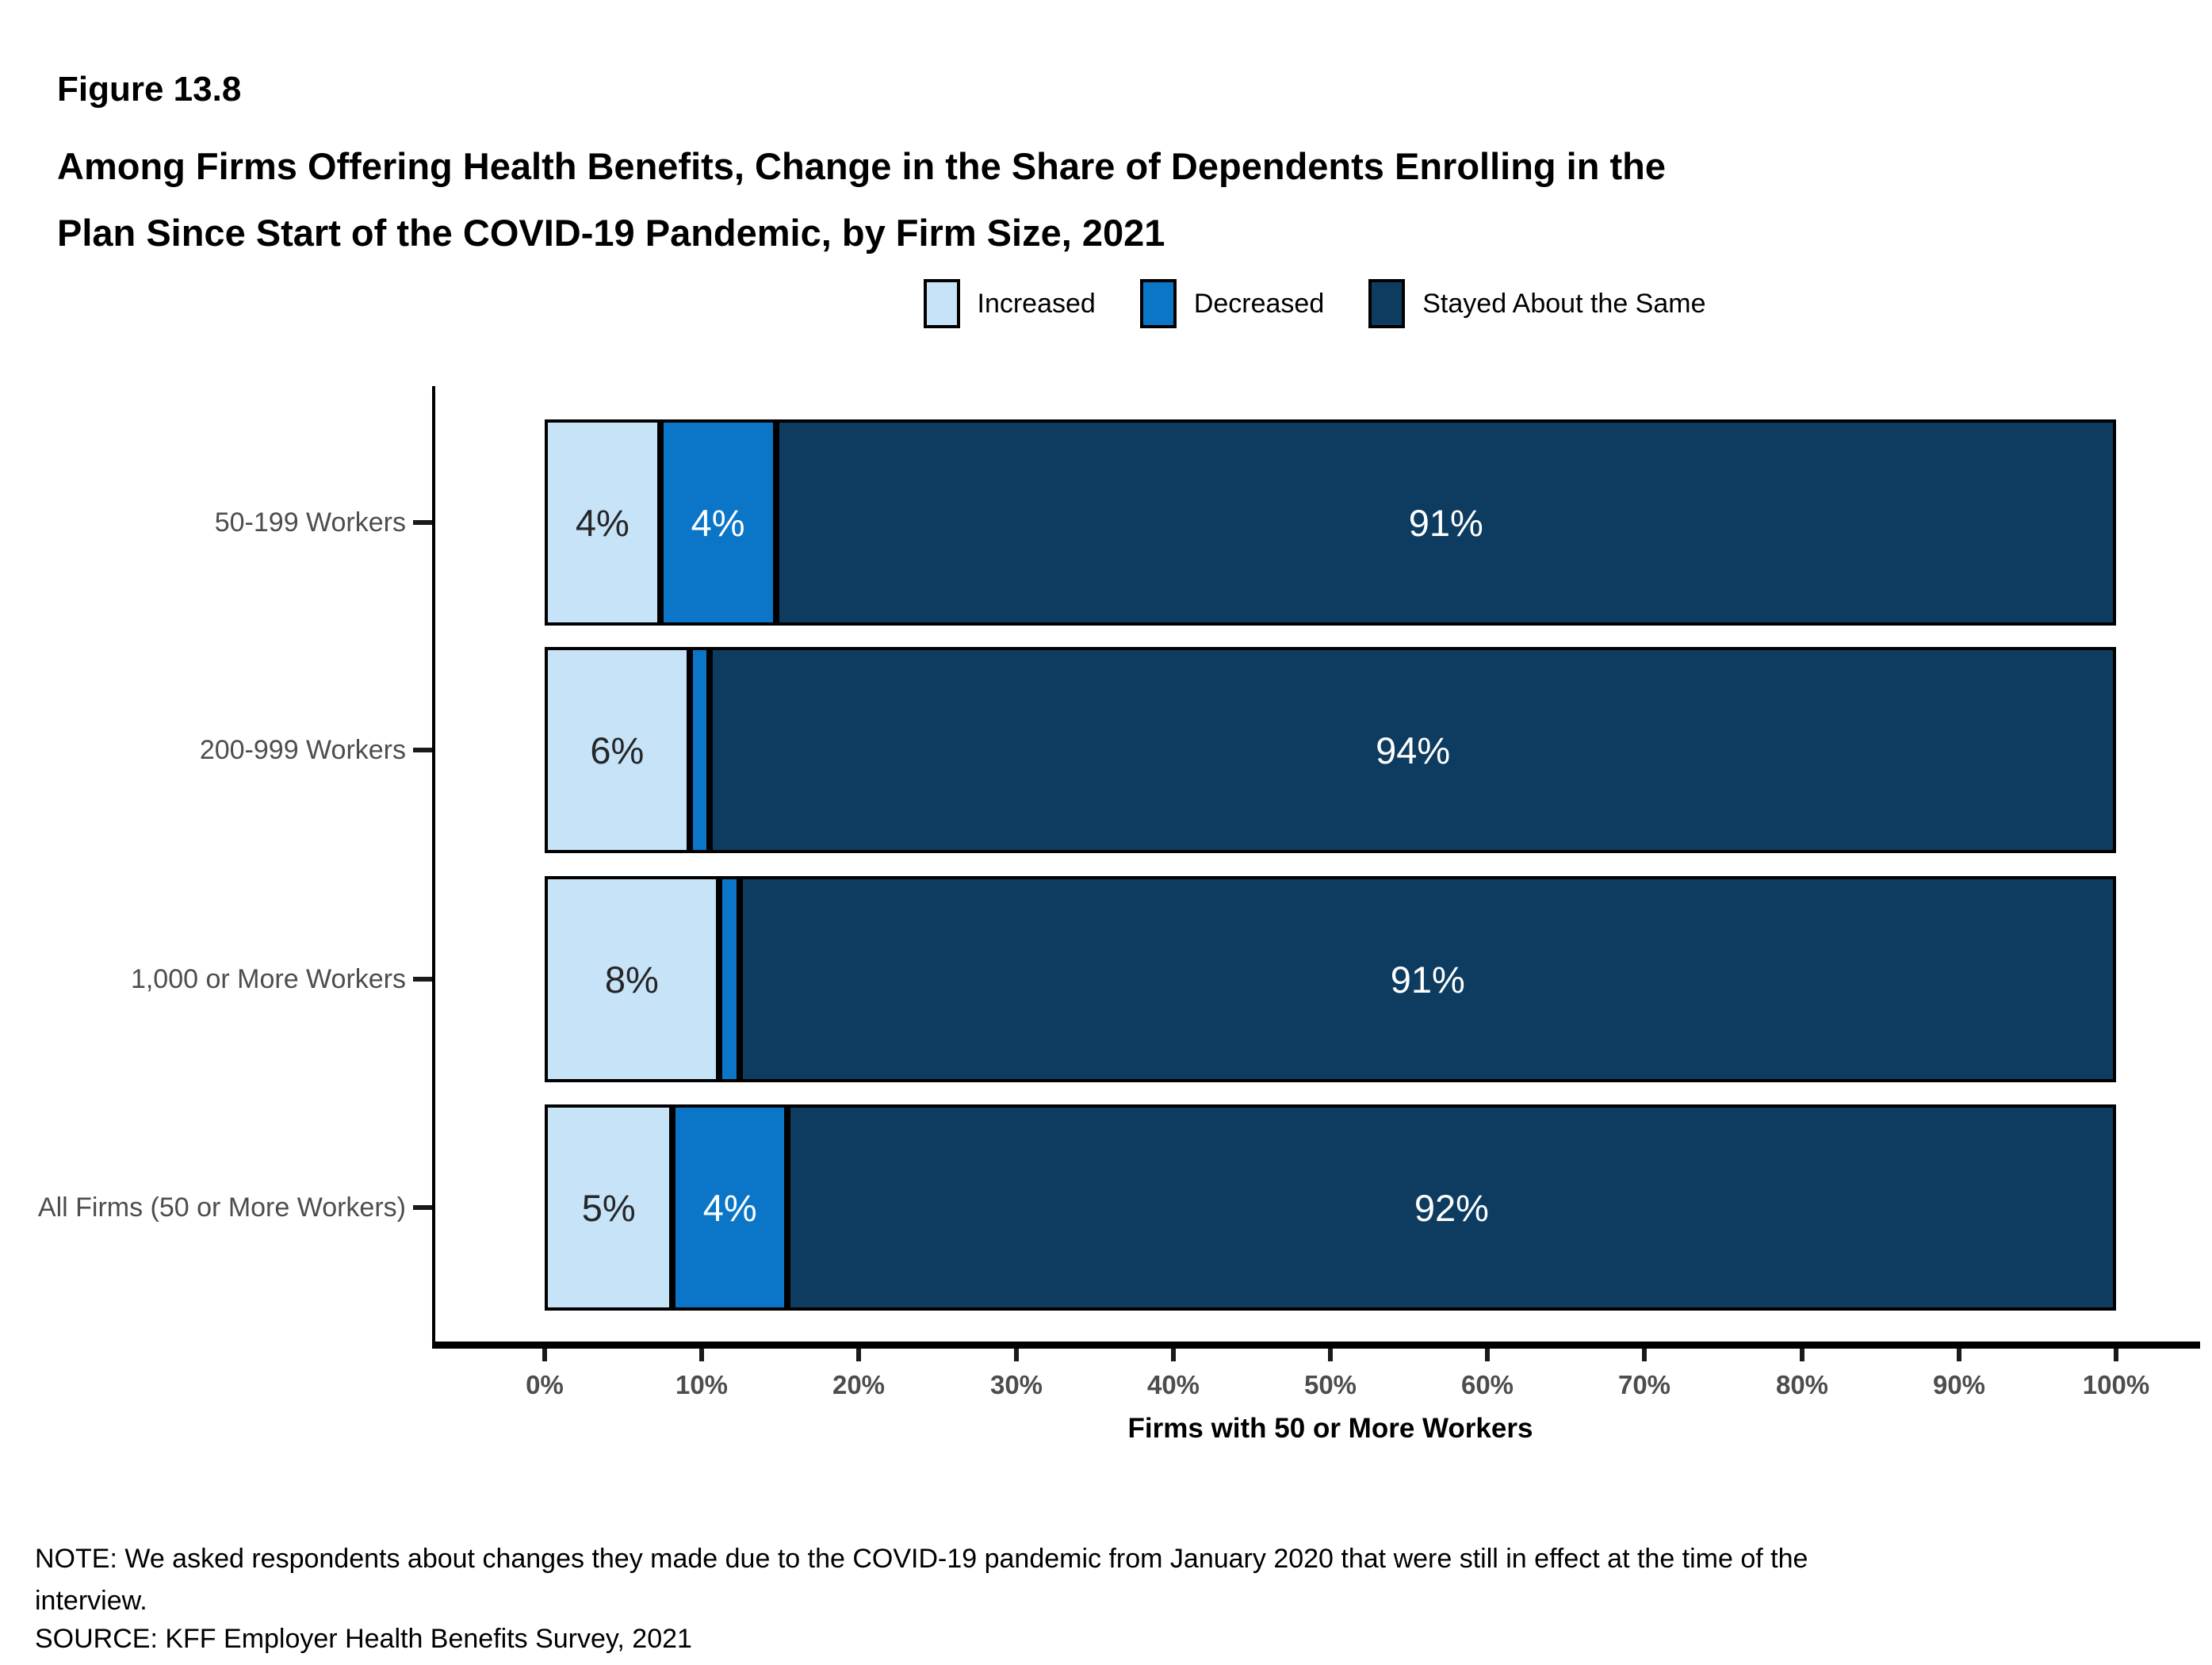 The width and height of the screenshot is (2212, 1665). Describe the element at coordinates (221, 1207) in the screenshot. I see `category-label-all-firms: All Firms (50 or More Workers)` at that location.